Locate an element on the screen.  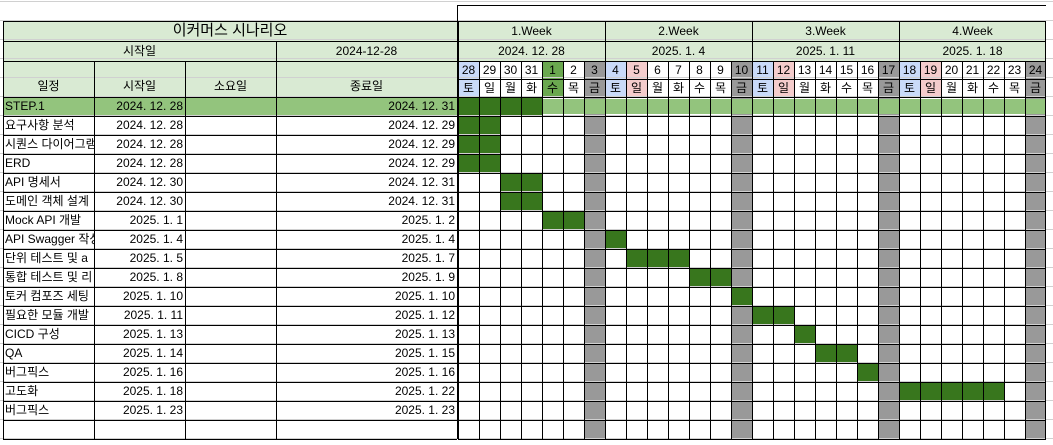
day-number: 6 is located at coordinates (657, 70).